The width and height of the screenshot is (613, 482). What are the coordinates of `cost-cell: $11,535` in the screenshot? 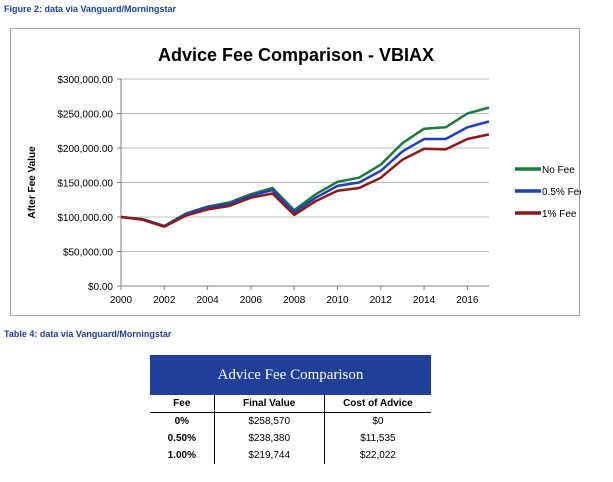 It's located at (378, 438).